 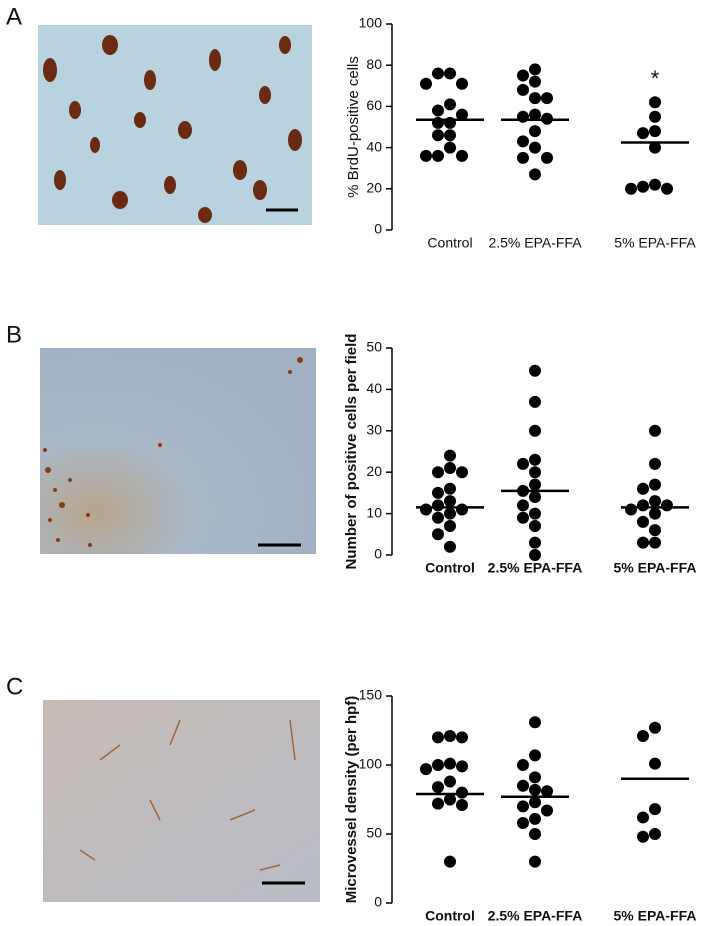 What do you see at coordinates (378, 229) in the screenshot?
I see `y-tick-label: 0` at bounding box center [378, 229].